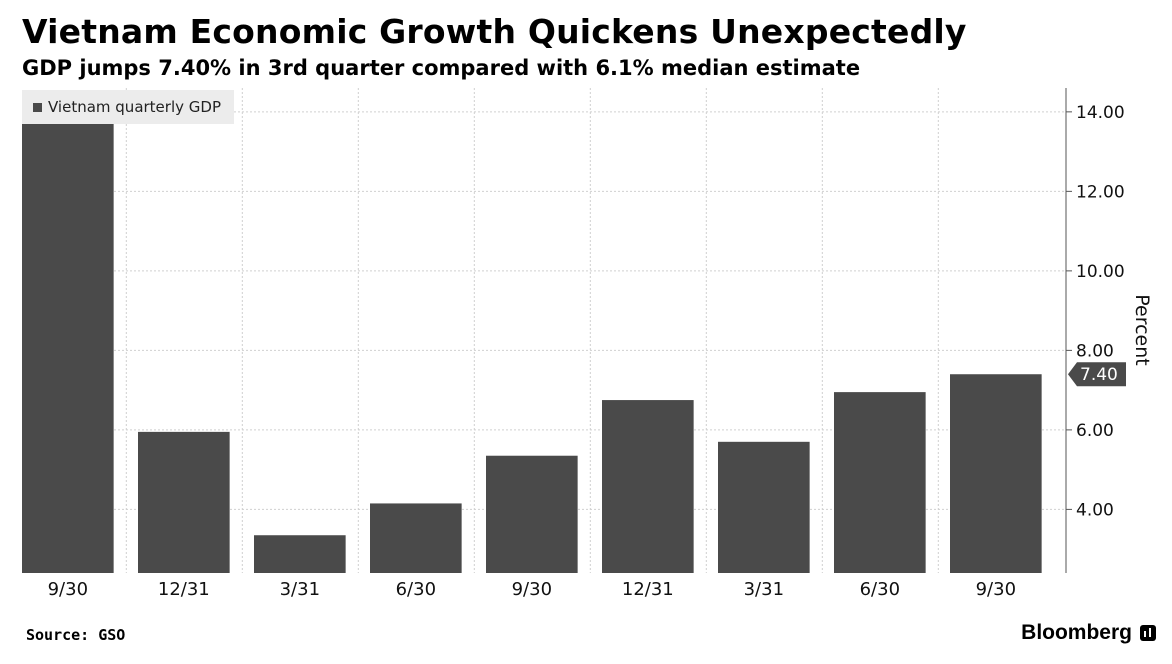 The height and width of the screenshot is (664, 1172). I want to click on y-tick-label: 14.00, so click(1100, 113).